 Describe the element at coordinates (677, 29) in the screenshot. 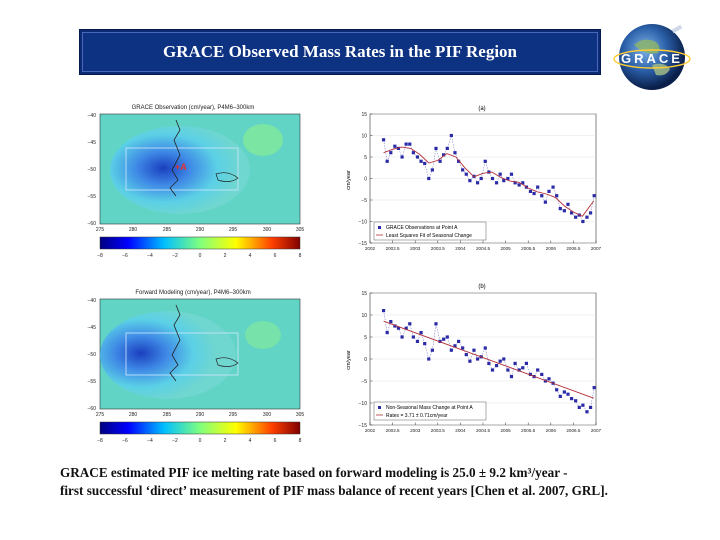

I see `satellite-icon` at that location.